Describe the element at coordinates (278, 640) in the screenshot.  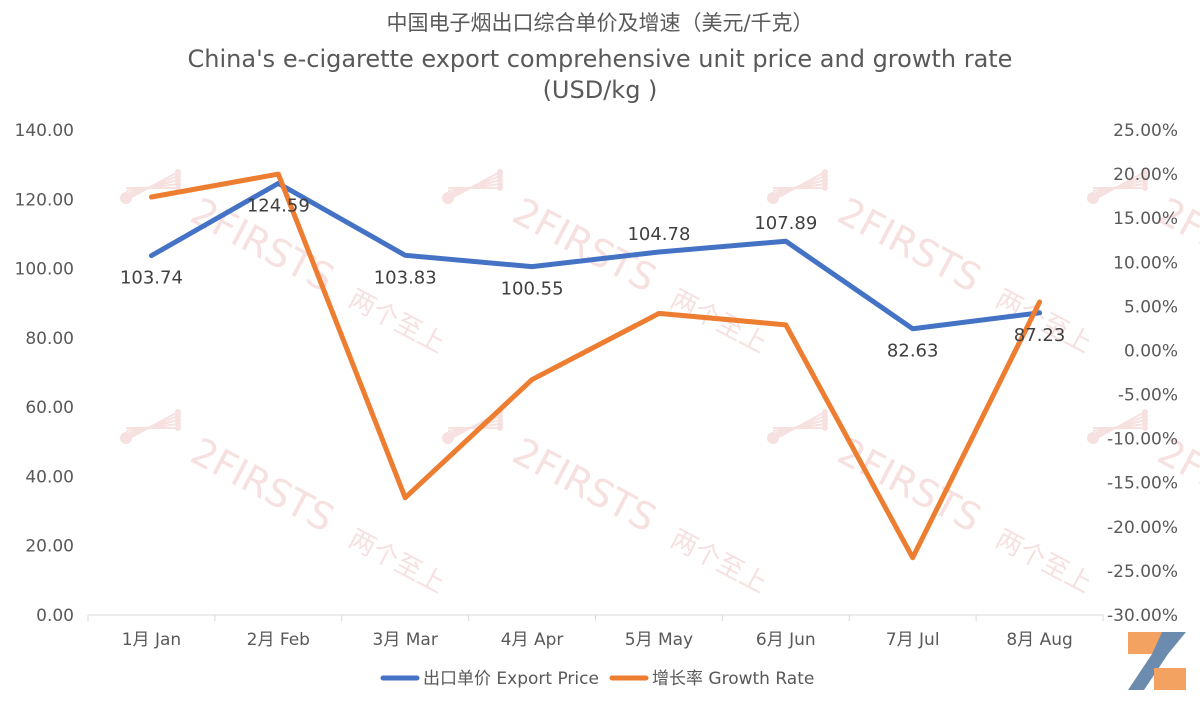
I see `x-tick-label: 2月 Feb` at that location.